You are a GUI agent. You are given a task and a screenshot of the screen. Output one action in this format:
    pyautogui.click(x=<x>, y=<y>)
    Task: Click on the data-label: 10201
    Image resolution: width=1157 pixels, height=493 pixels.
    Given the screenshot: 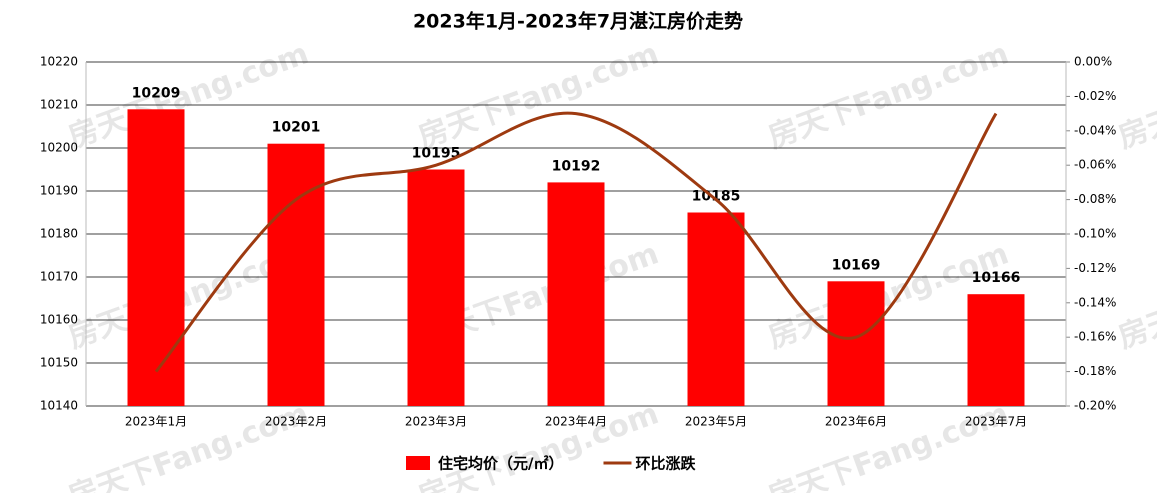 What is the action you would take?
    pyautogui.click(x=296, y=128)
    